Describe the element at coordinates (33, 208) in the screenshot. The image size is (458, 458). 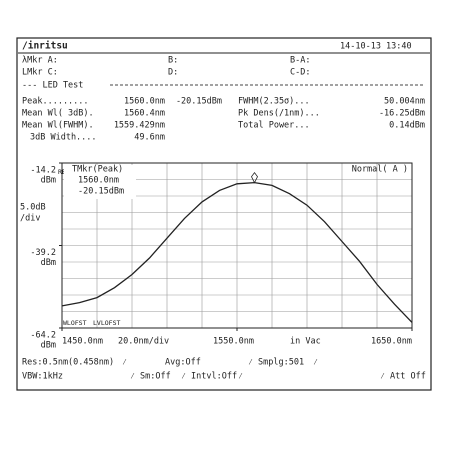
I see `y-scale: 5.0dB` at that location.